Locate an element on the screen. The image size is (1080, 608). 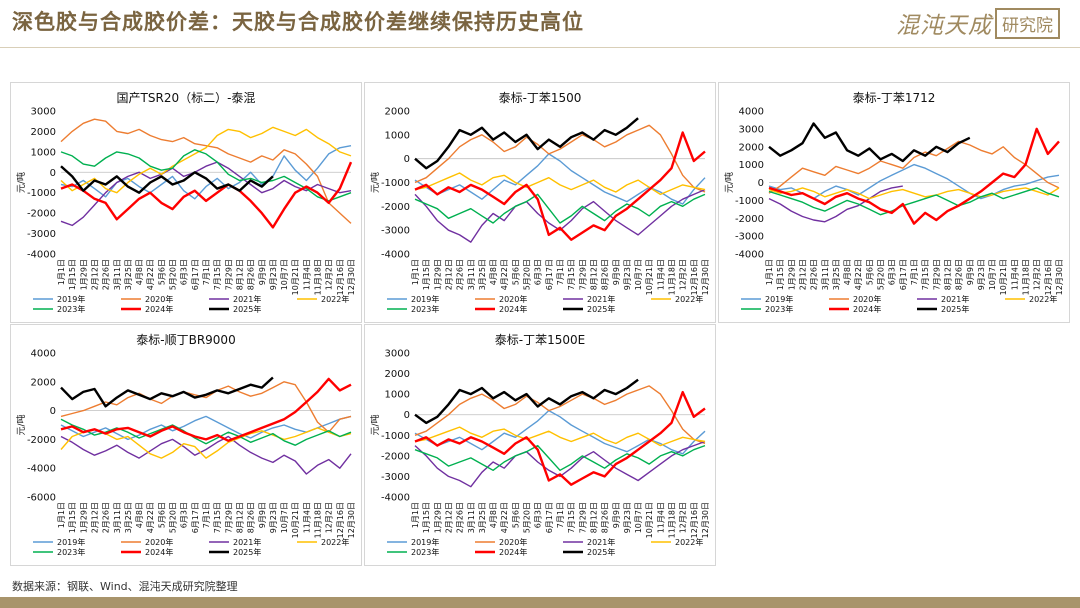
x-tick-label: 10月21日 is located at coordinates (649, 277).